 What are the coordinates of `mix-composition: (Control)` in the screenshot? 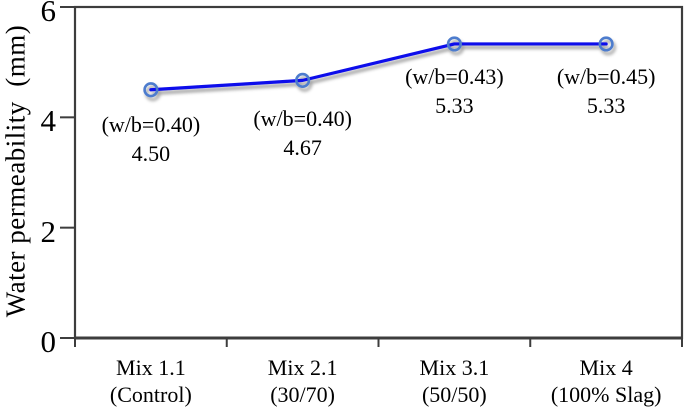 It's located at (150, 394).